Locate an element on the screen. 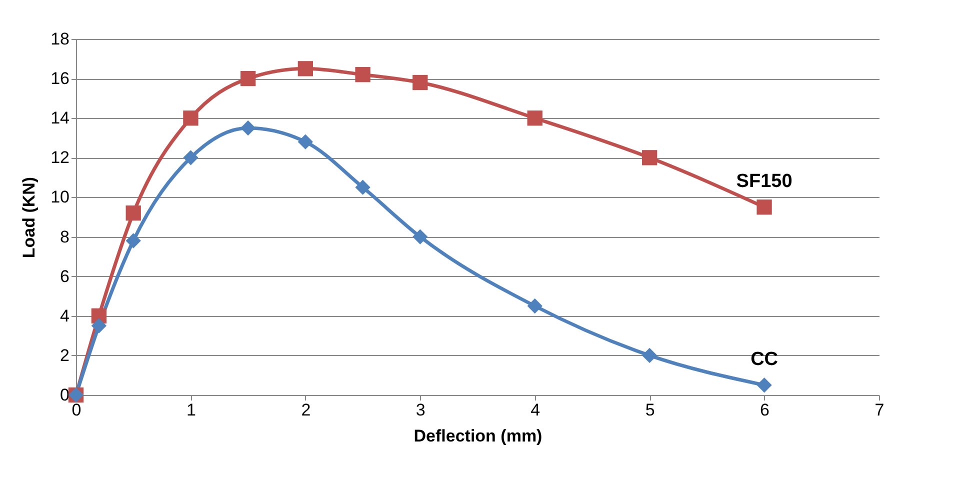  x-tick-label: 3 is located at coordinates (421, 410).